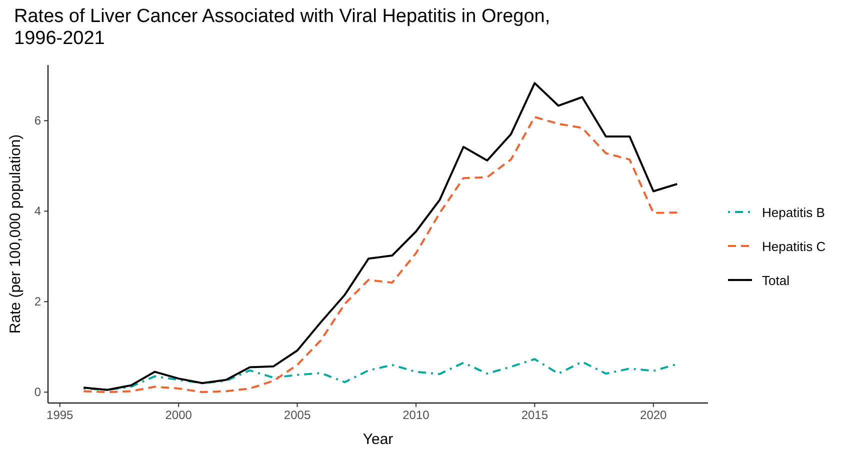 This screenshot has width=851, height=449. I want to click on x-tick-label: 2010, so click(416, 415).